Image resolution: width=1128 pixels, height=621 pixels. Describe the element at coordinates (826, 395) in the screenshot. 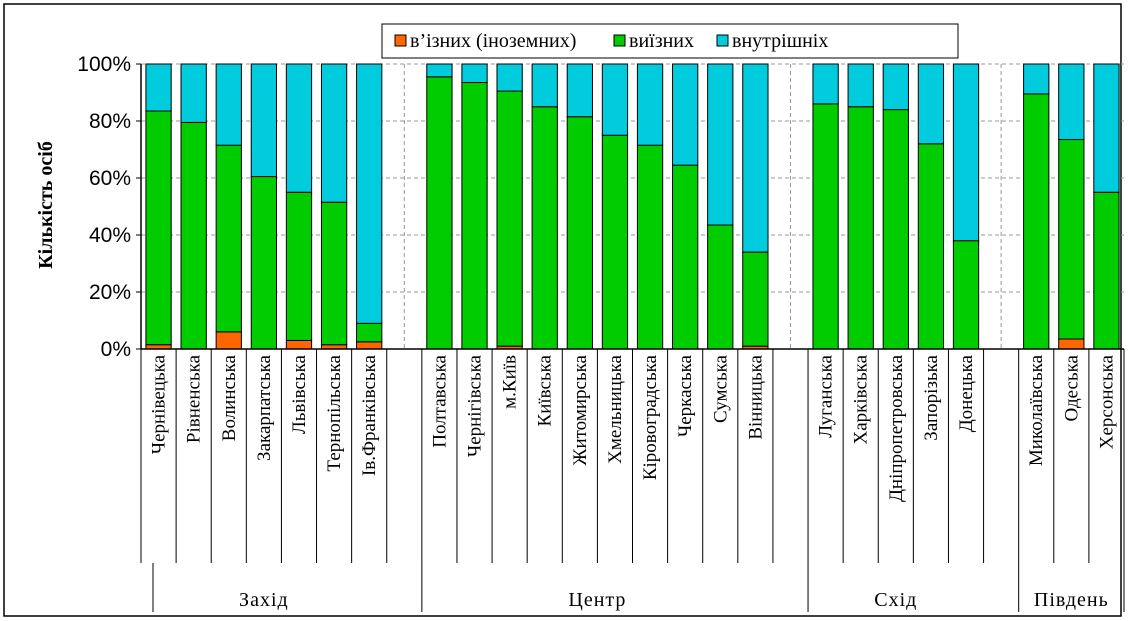

I see `x-tick-label: Луганська` at that location.